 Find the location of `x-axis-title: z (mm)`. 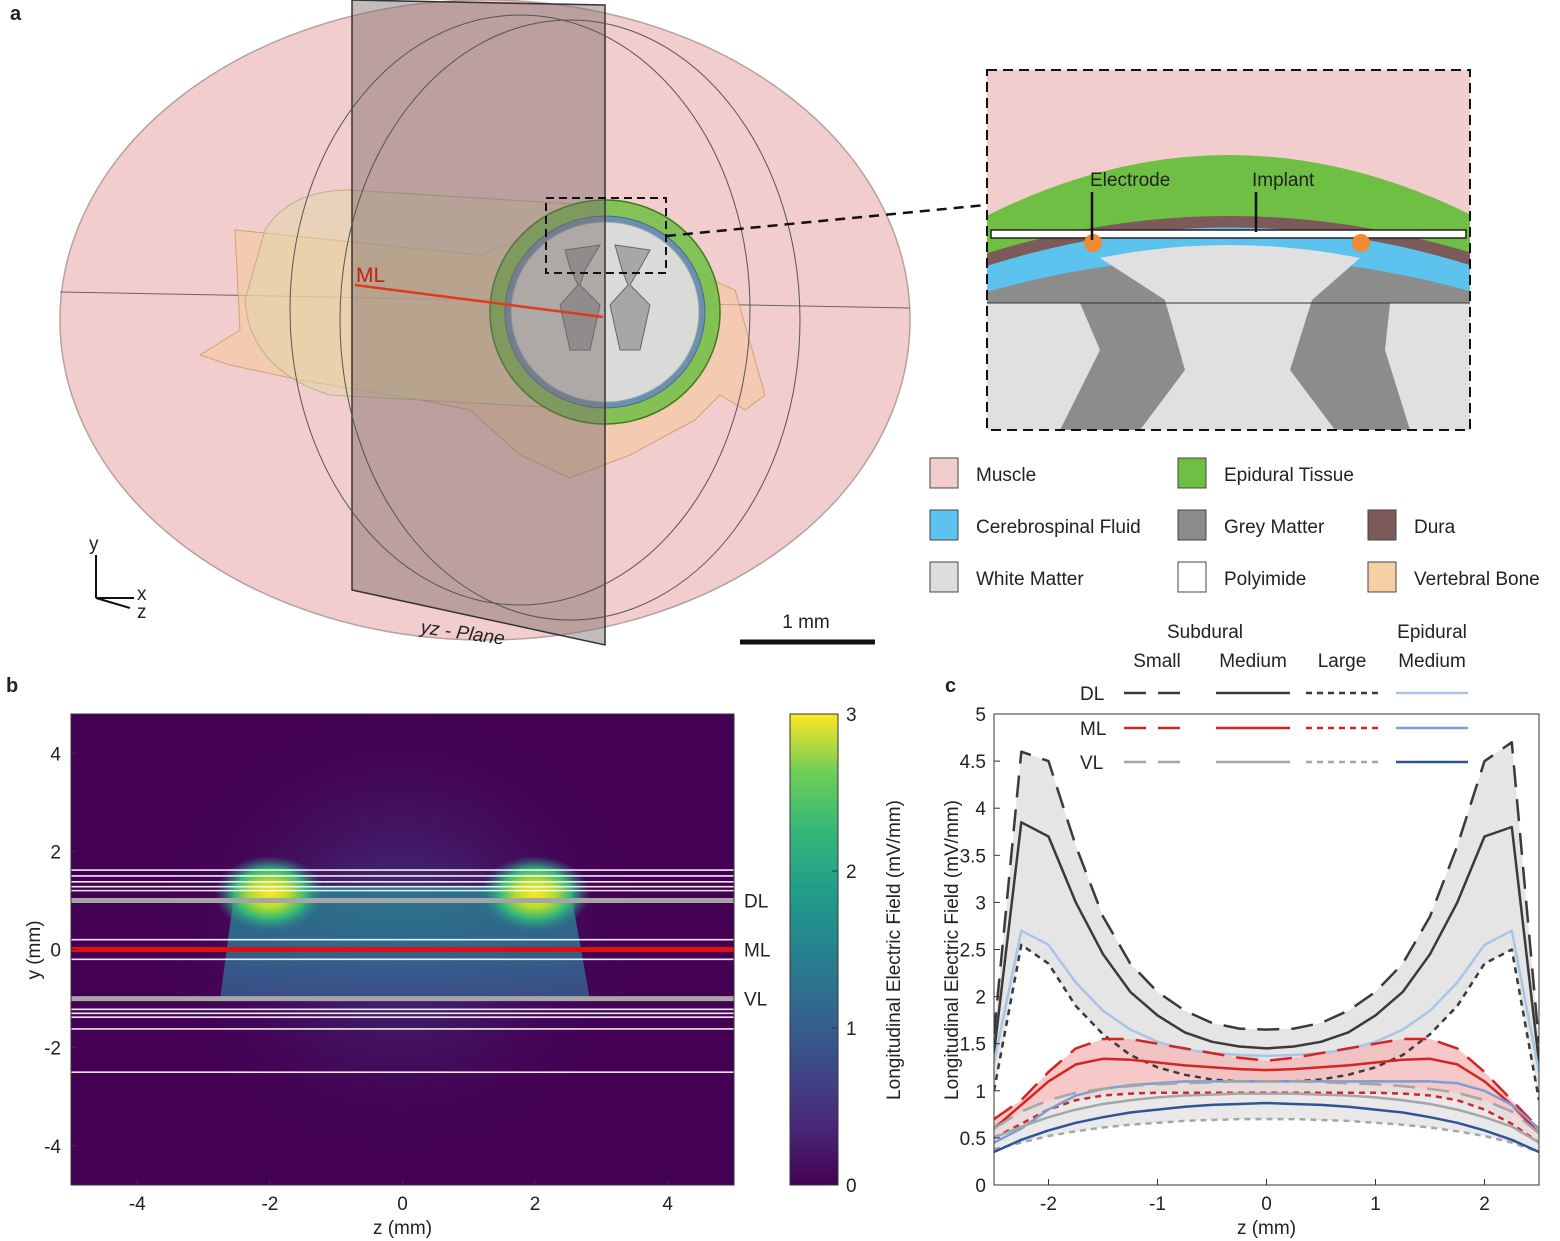

x-axis-title: z (mm) is located at coordinates (402, 1228).